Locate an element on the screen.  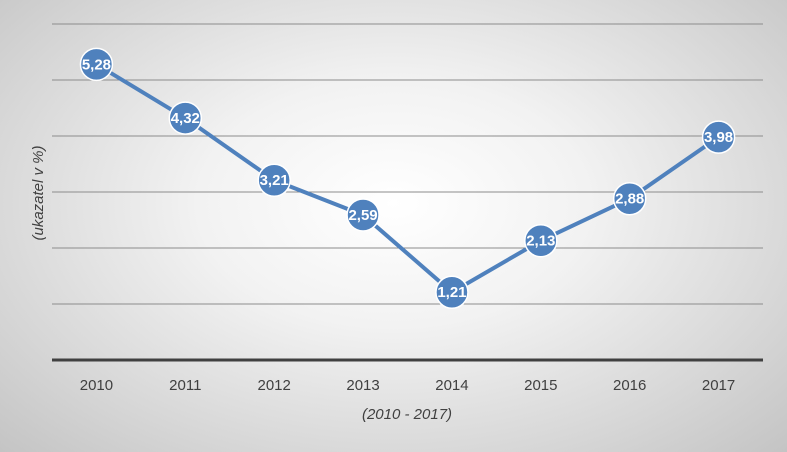
data-label: 2,13 is located at coordinates (540, 241).